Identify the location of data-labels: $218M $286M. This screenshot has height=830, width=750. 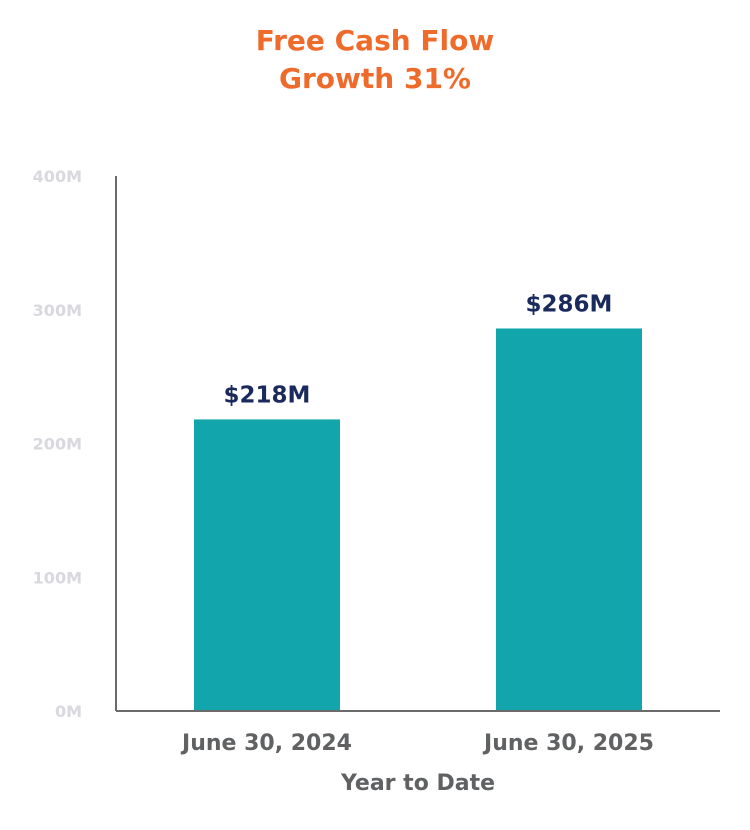
(418, 349).